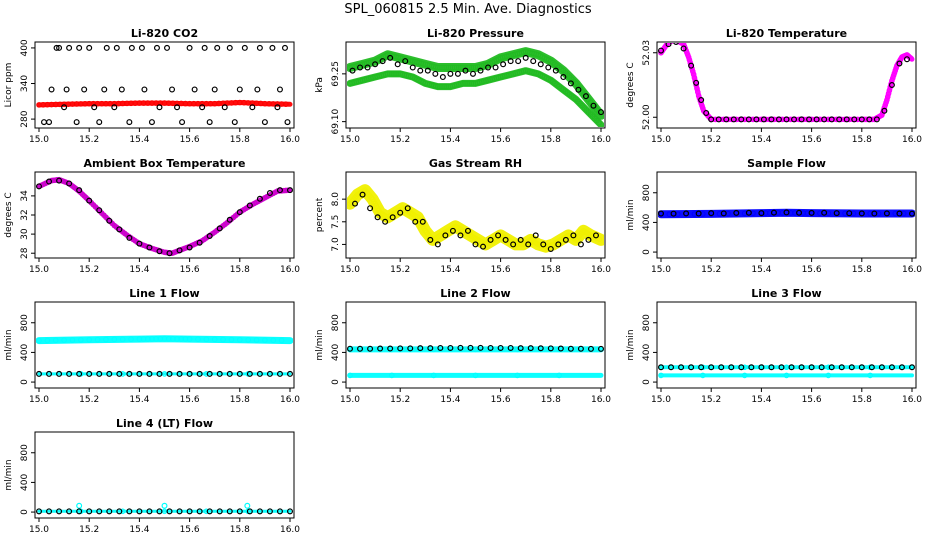 The height and width of the screenshot is (540, 936). Describe the element at coordinates (164, 293) in the screenshot. I see `chart-title: Line 1 Flow` at that location.